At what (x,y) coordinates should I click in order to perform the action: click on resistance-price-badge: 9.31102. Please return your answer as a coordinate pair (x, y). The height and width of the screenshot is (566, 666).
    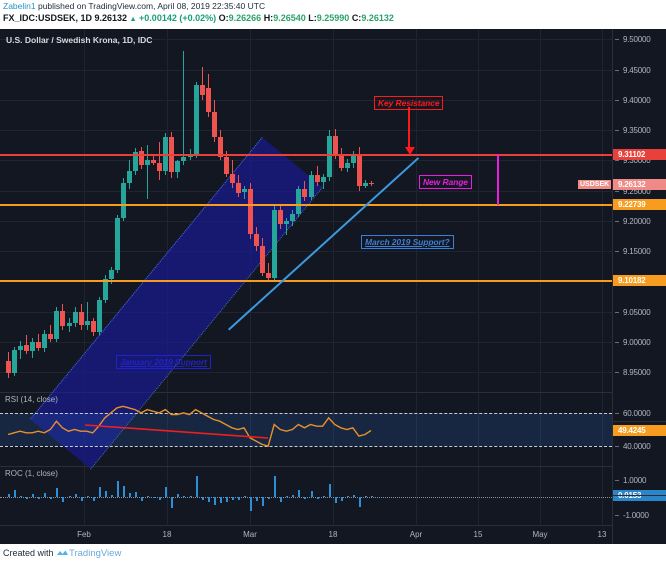
    Looking at the image, I should click on (639, 154).